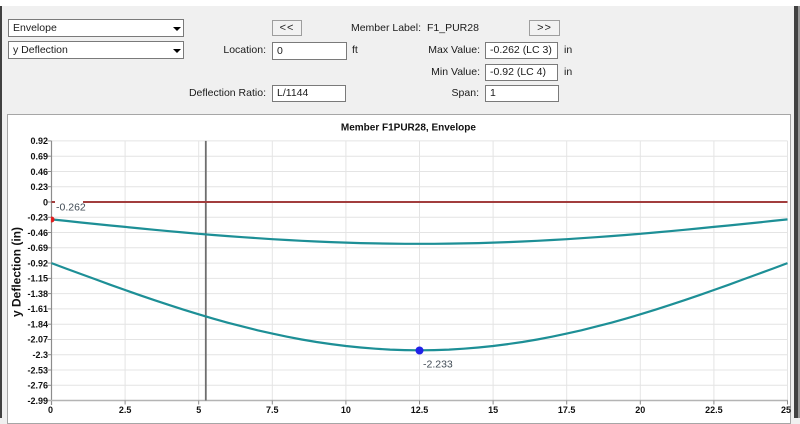  What do you see at coordinates (37, 233) in the screenshot?
I see `svg-text: -0.46` at bounding box center [37, 233].